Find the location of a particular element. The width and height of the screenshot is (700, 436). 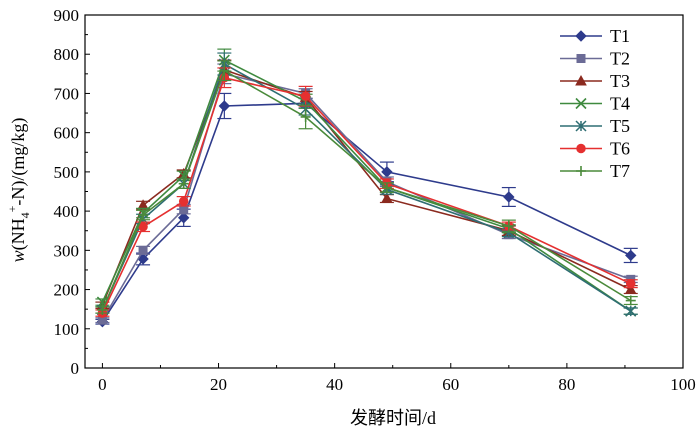

y-tick-label: 500 is located at coordinates (67, 172).